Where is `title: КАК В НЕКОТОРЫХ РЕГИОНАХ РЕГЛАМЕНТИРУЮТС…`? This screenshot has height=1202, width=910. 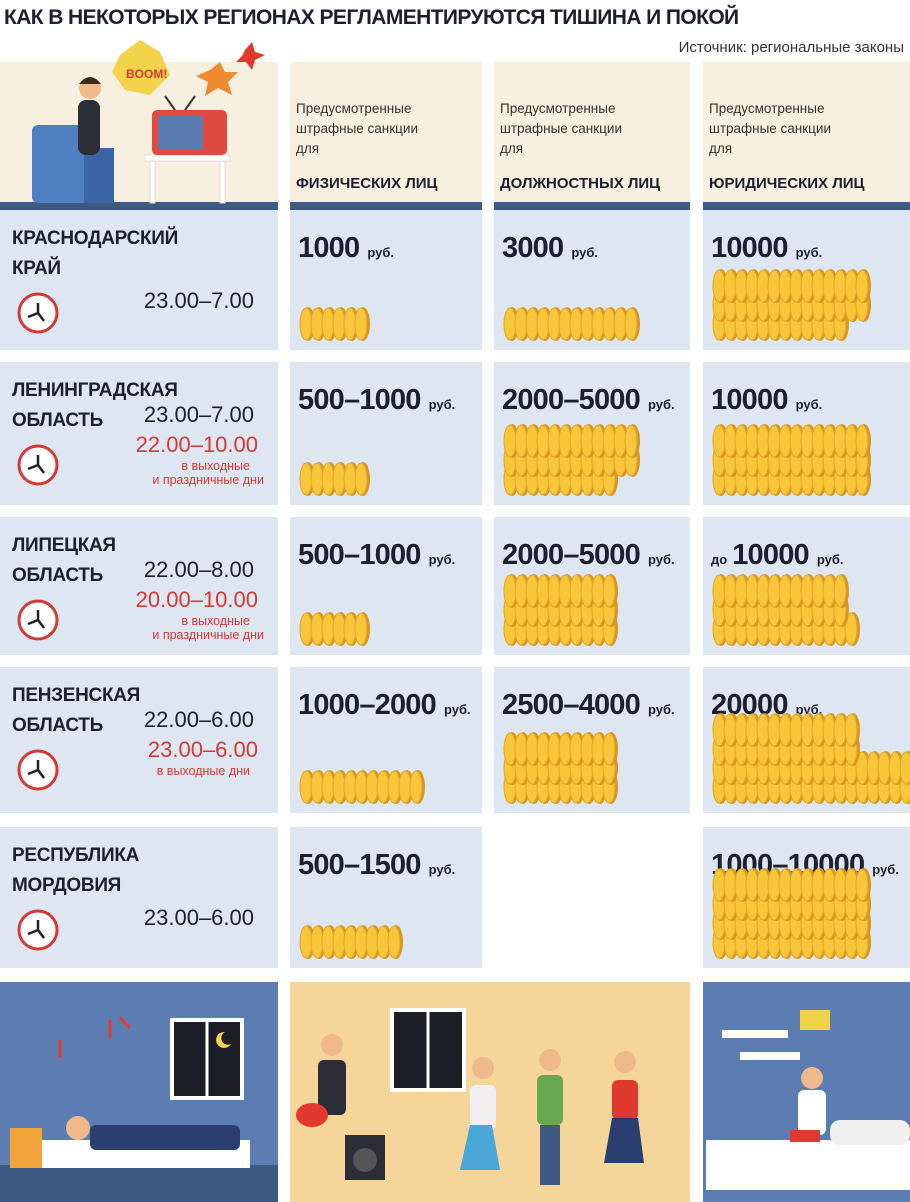
title: КАК В НЕКОТОРЫХ РЕГИОНАХ РЕГЛАМЕНТИРУЮТС… is located at coordinates (371, 17).